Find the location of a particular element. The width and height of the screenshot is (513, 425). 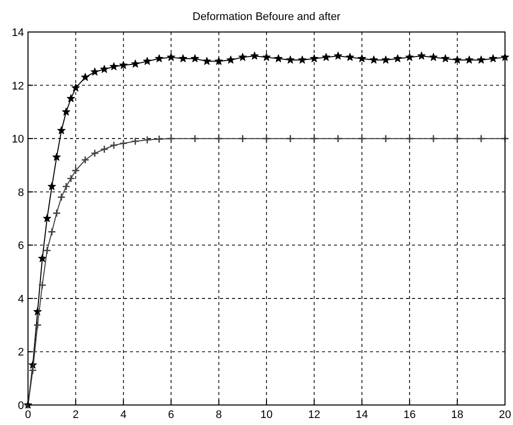

x-tick-label: 2 is located at coordinates (75, 415).